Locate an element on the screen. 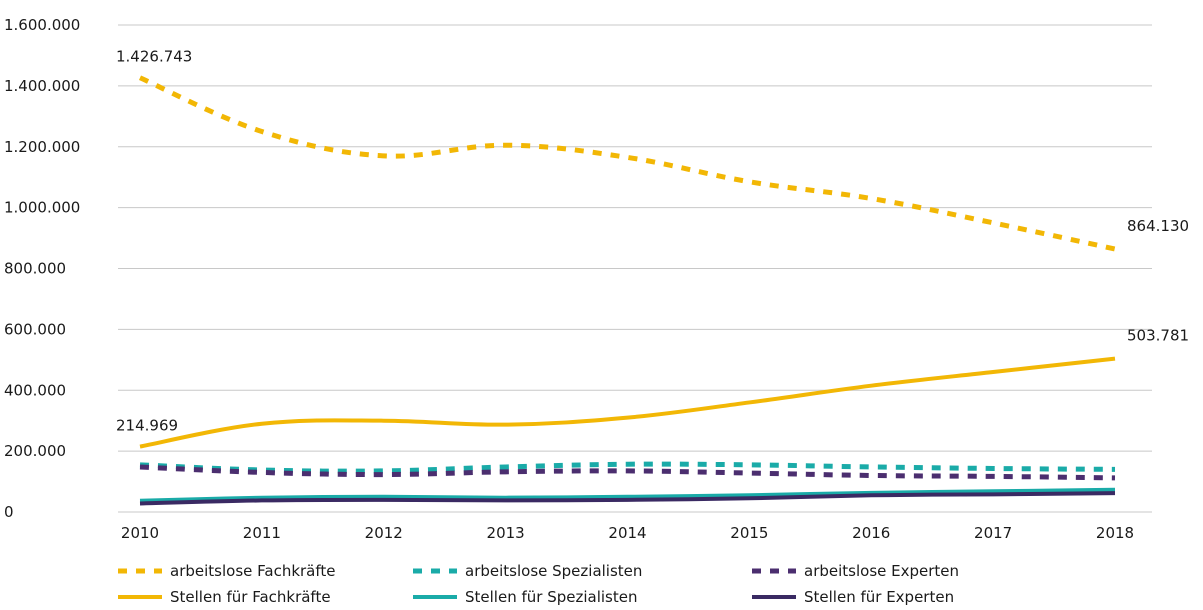  series-line-arbeitslose-experten is located at coordinates (627, 472).